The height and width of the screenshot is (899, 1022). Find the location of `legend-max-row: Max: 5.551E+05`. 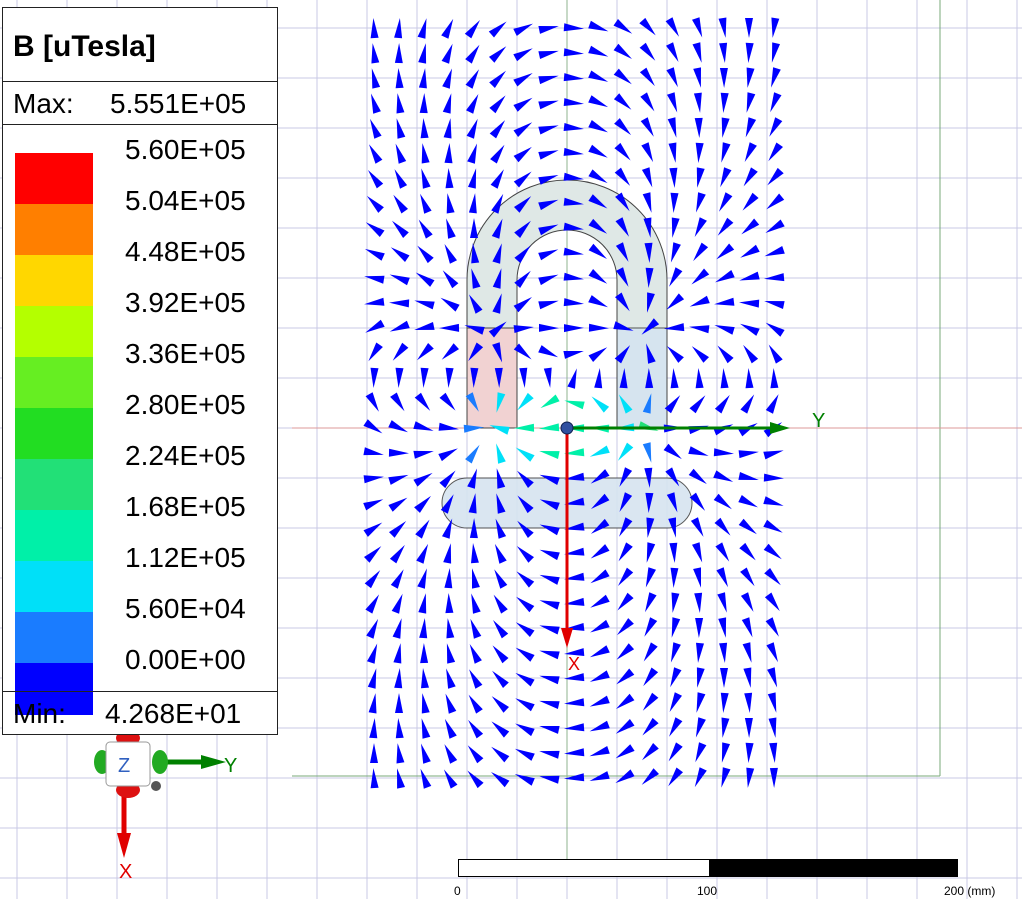

legend-max-row: Max: 5.551E+05 is located at coordinates (129, 104).